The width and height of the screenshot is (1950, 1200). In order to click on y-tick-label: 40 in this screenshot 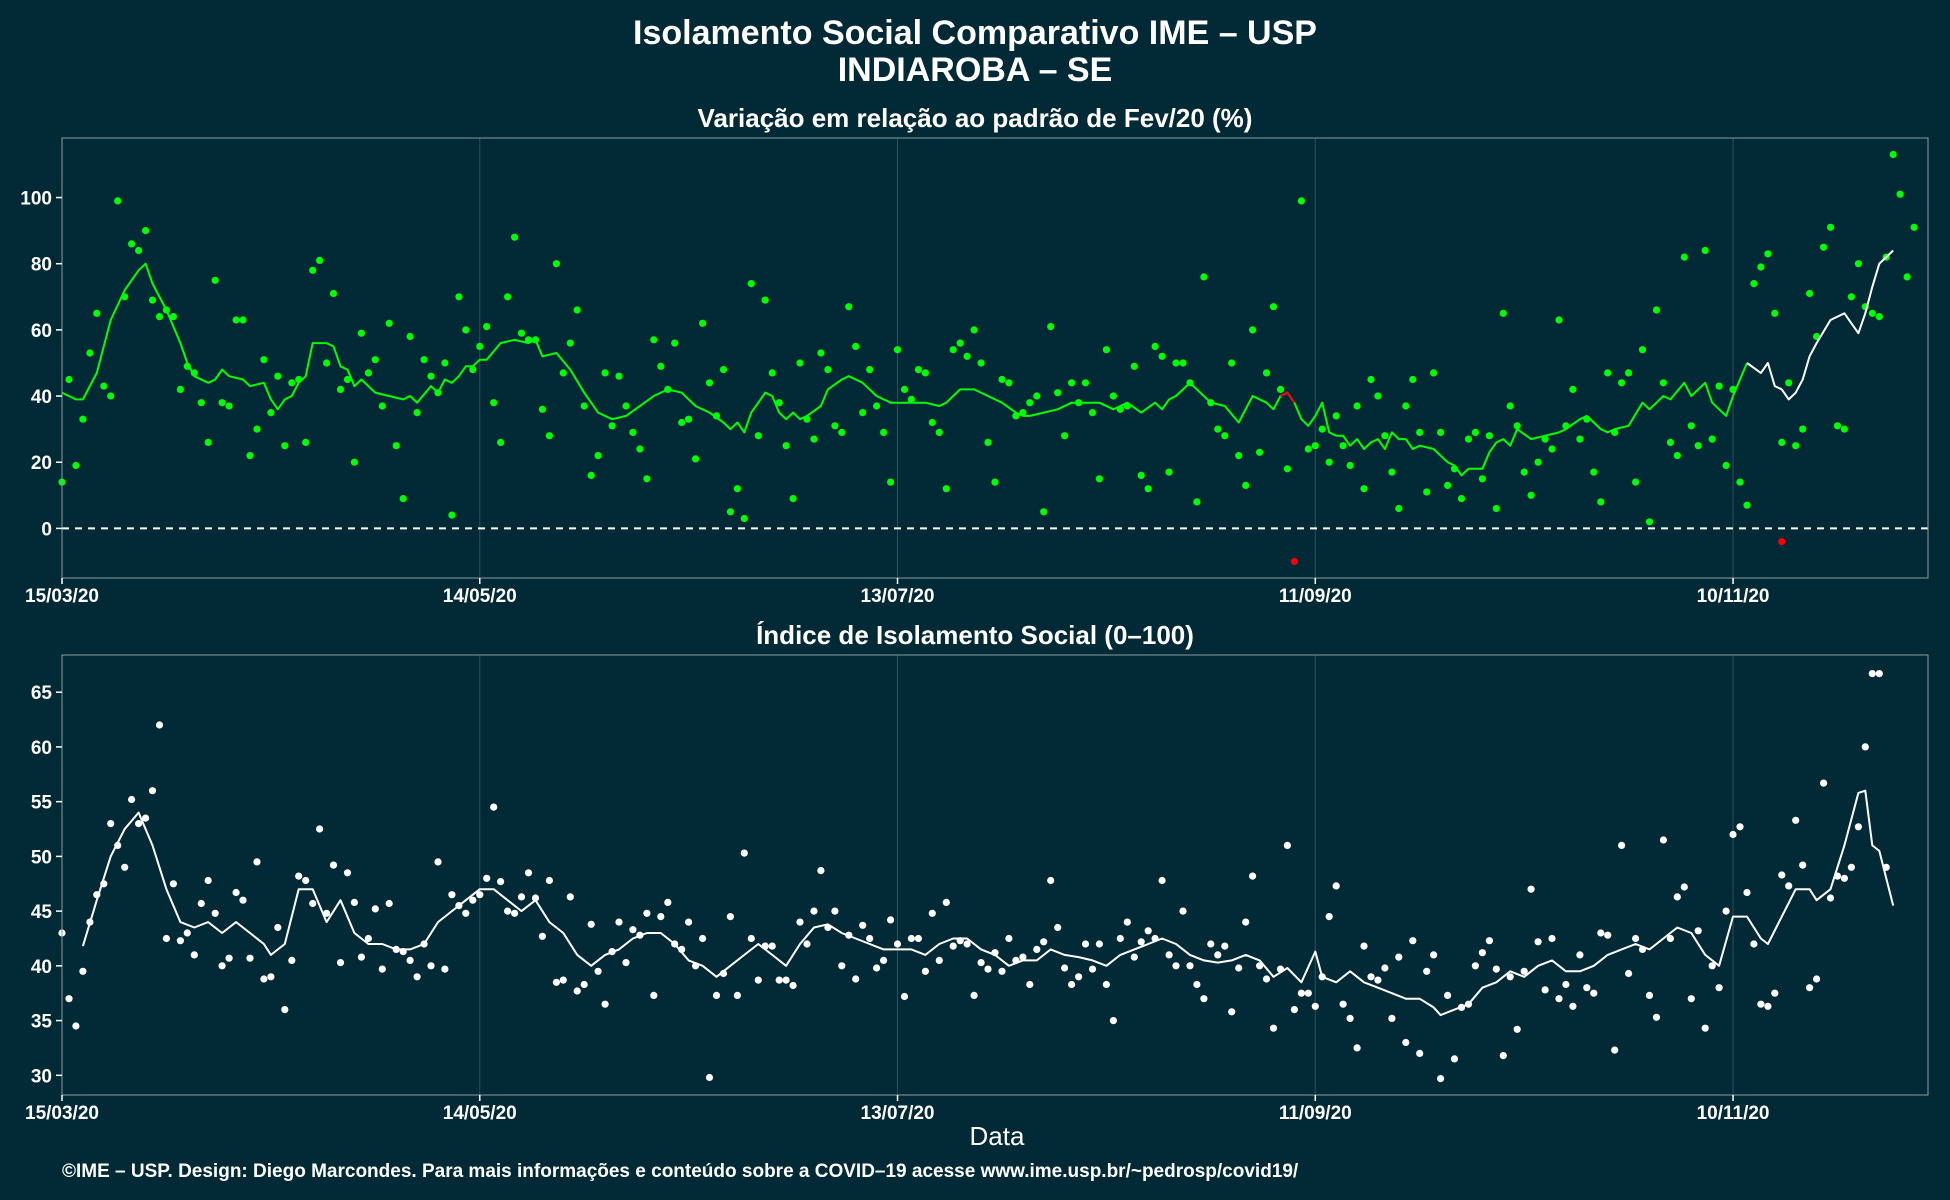, I will do `click(41, 397)`.